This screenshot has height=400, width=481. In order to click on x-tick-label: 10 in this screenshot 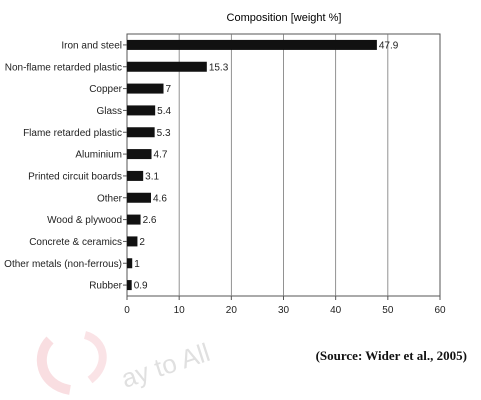, I will do `click(180, 310)`.